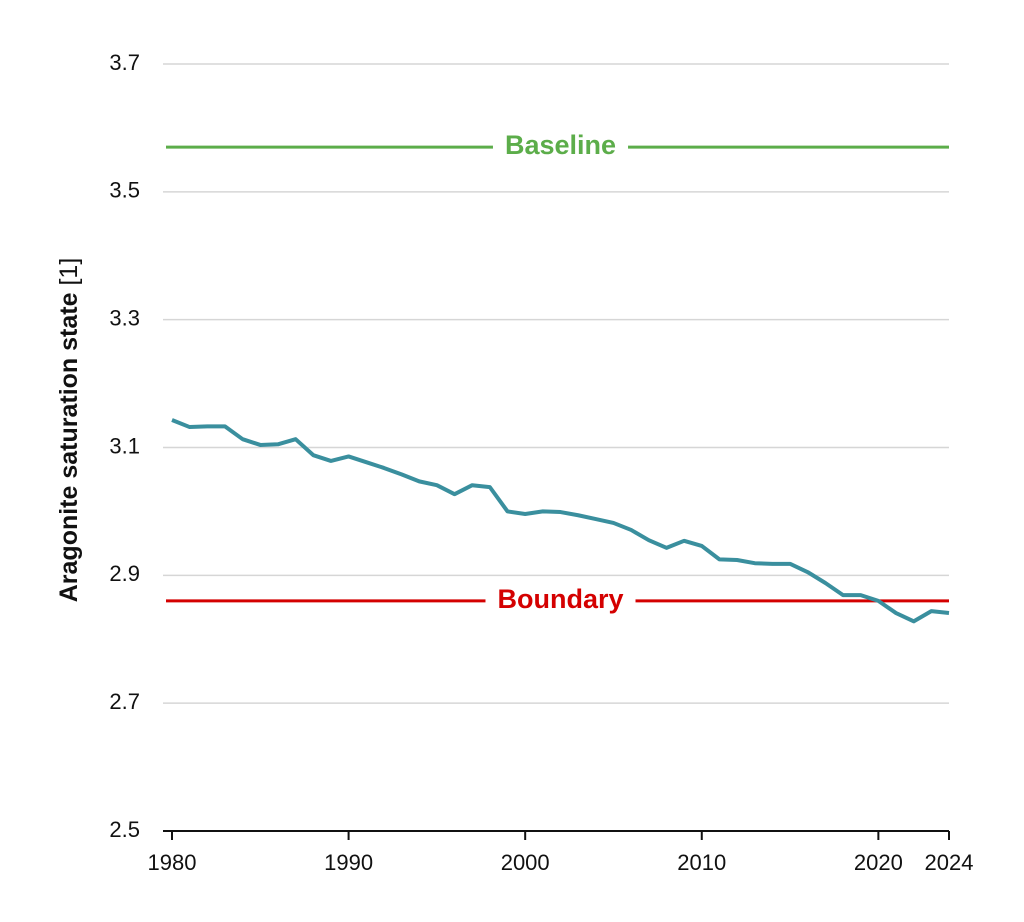 The image size is (1024, 922). Describe the element at coordinates (69, 447) in the screenshot. I see `y-label-text: Aragonite saturation state` at that location.